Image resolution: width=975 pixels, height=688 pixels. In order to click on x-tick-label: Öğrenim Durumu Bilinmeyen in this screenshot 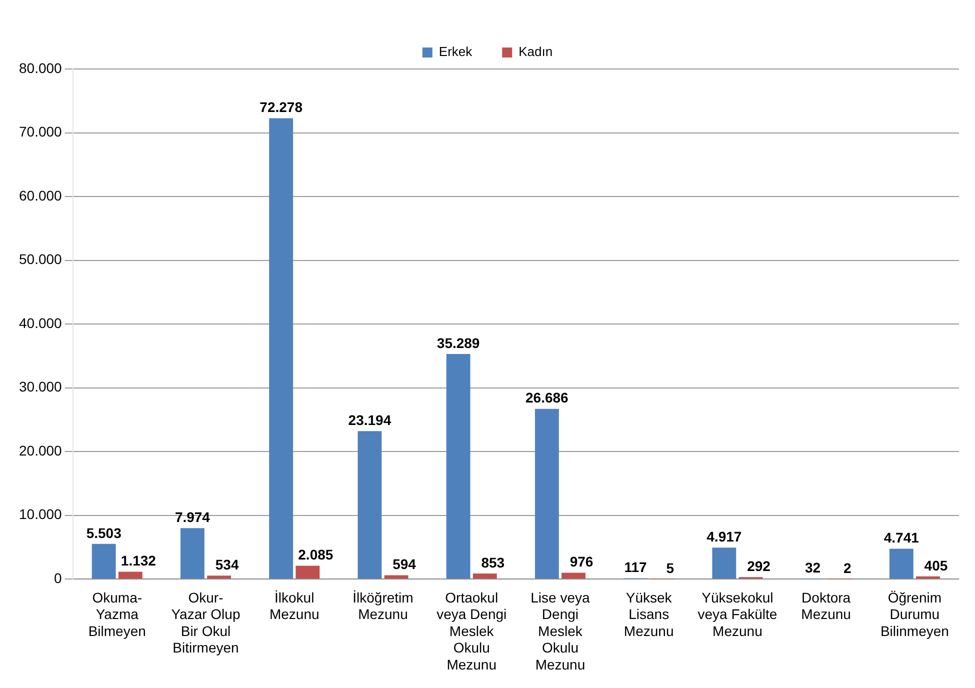, I will do `click(914, 614)`.